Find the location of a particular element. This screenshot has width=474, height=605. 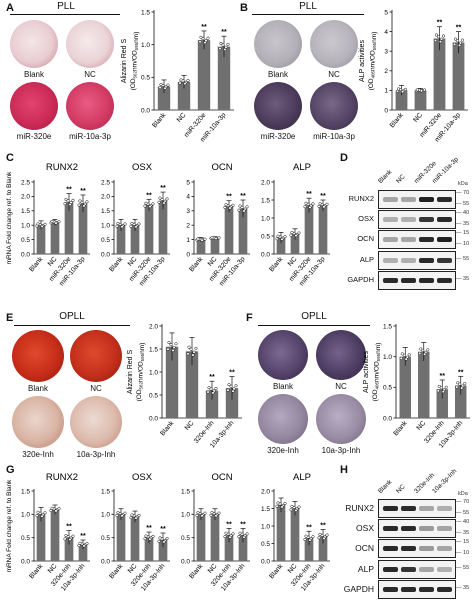

kda-marker: — 10 is located at coordinates (463, 553).